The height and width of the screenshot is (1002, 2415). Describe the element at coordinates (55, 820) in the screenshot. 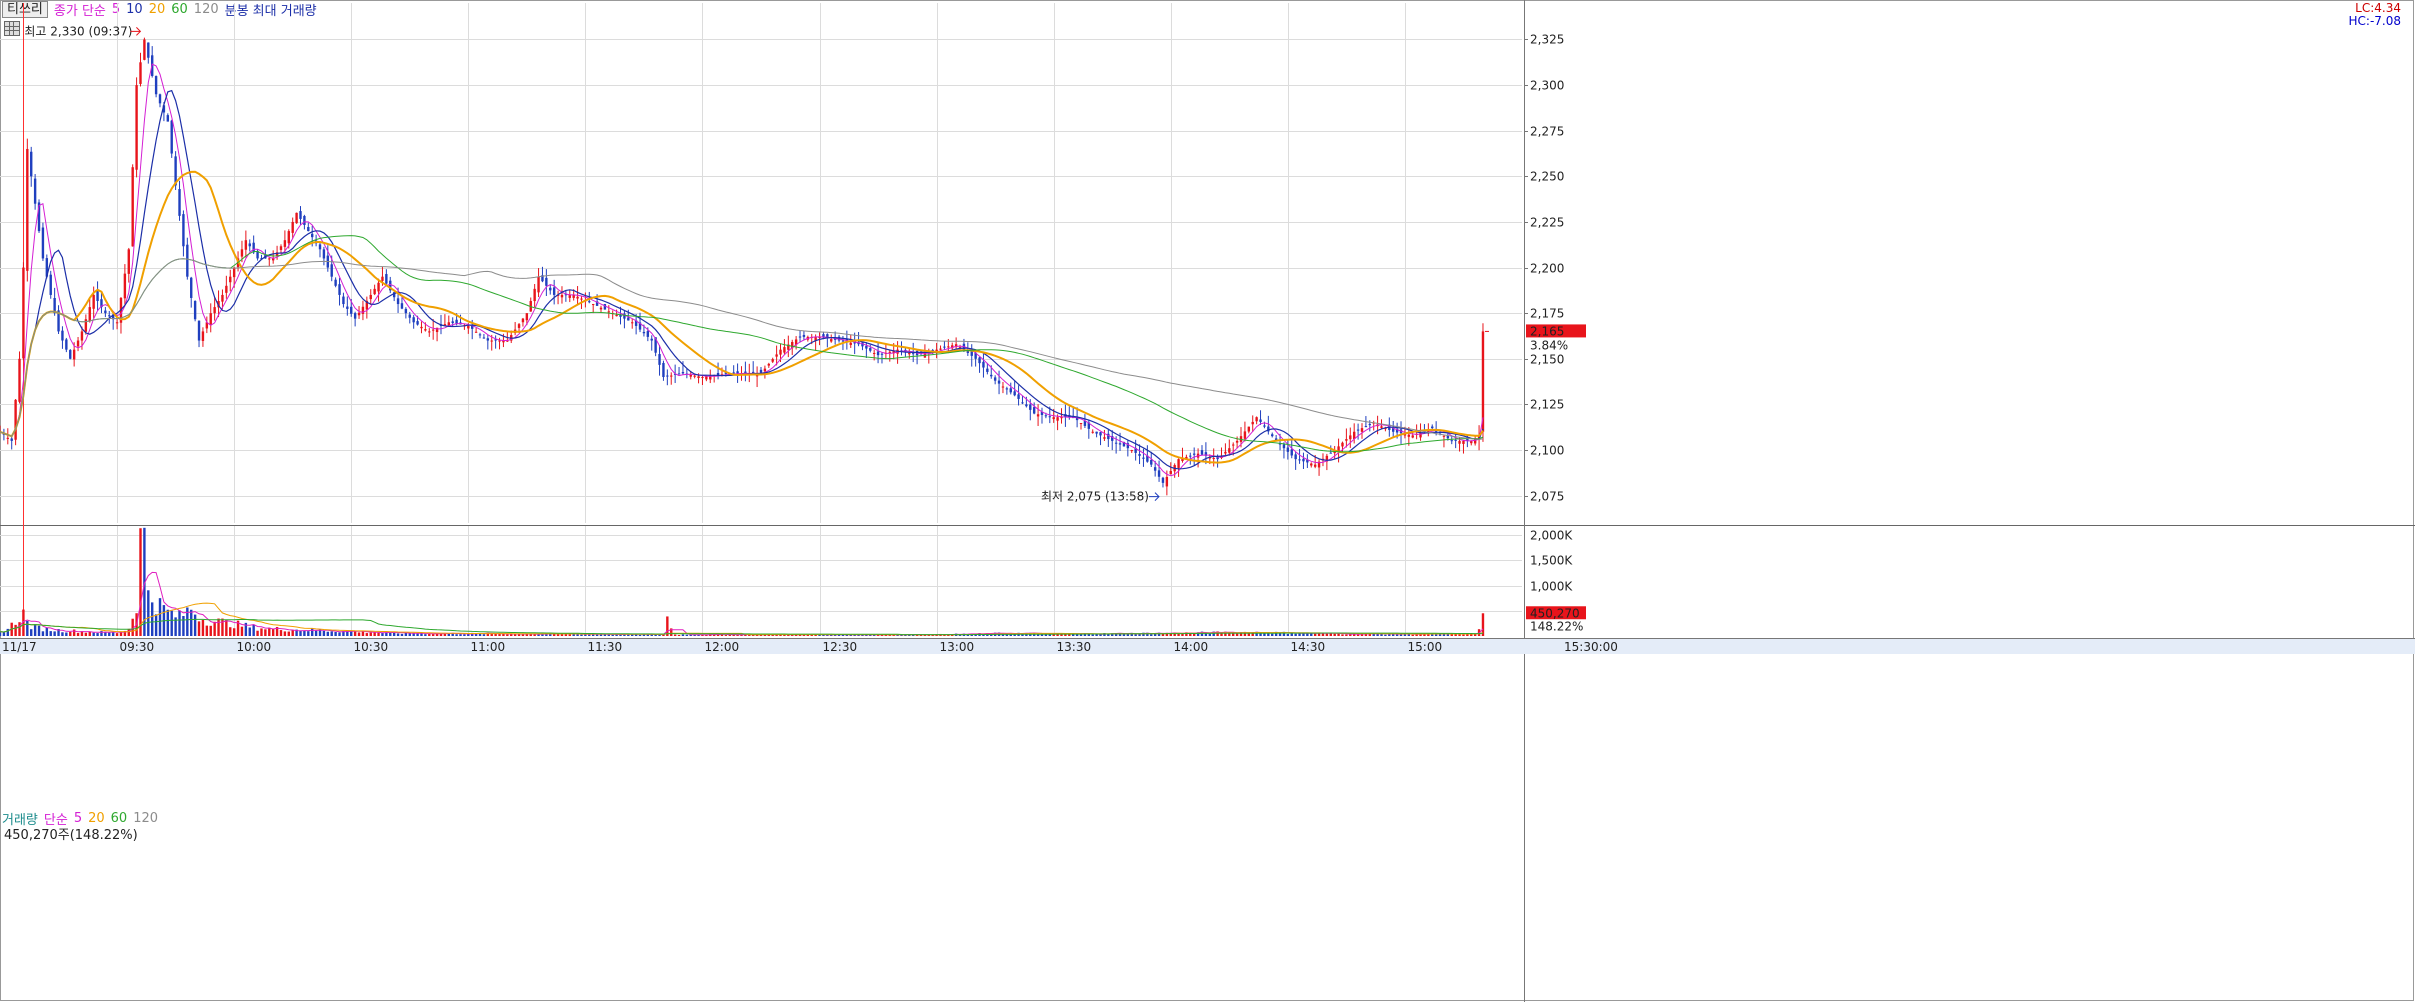

I see `volume-ma-label: 단순` at that location.